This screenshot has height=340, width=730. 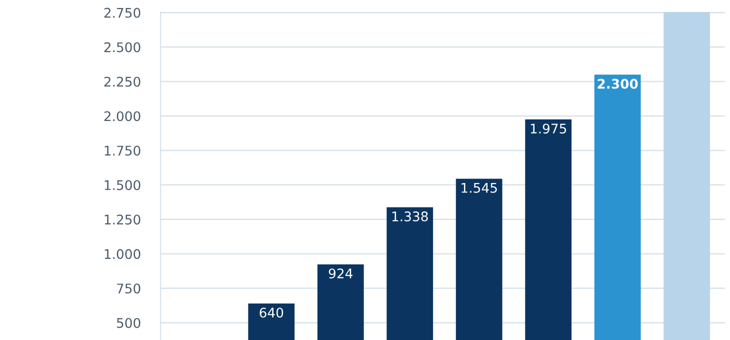 I want to click on y-tick-label: 1.500, so click(x=122, y=185).